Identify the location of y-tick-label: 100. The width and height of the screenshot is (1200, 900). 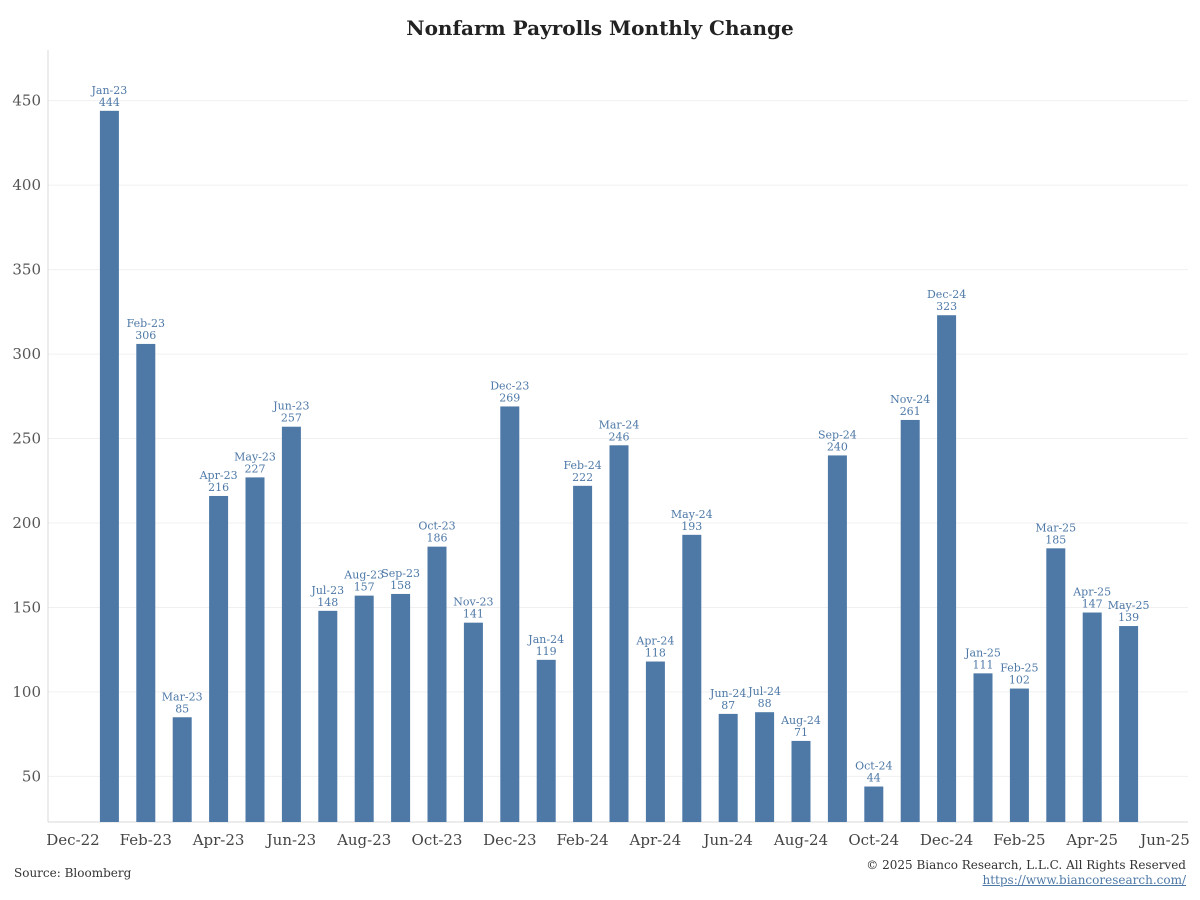
(26, 692).